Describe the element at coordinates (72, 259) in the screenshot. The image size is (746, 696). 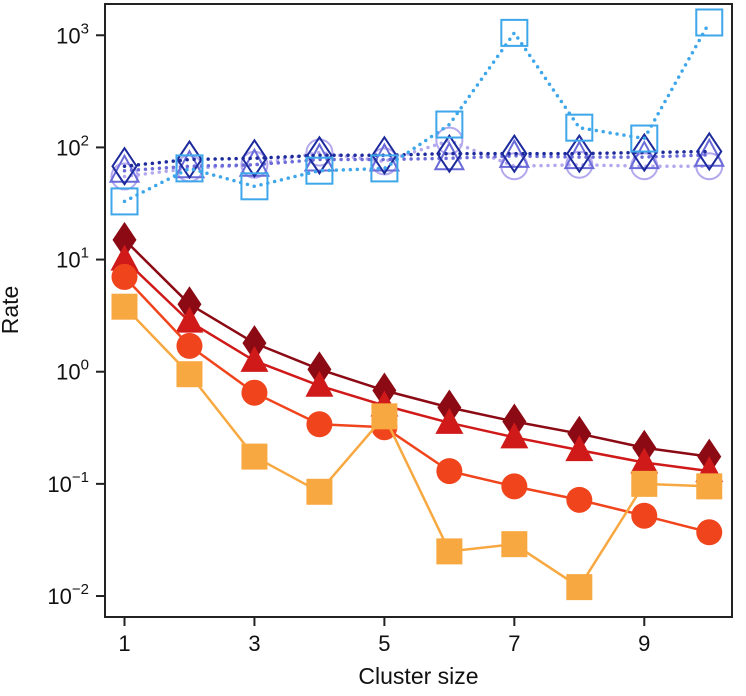
I see `y-tick-label: 10¹` at that location.